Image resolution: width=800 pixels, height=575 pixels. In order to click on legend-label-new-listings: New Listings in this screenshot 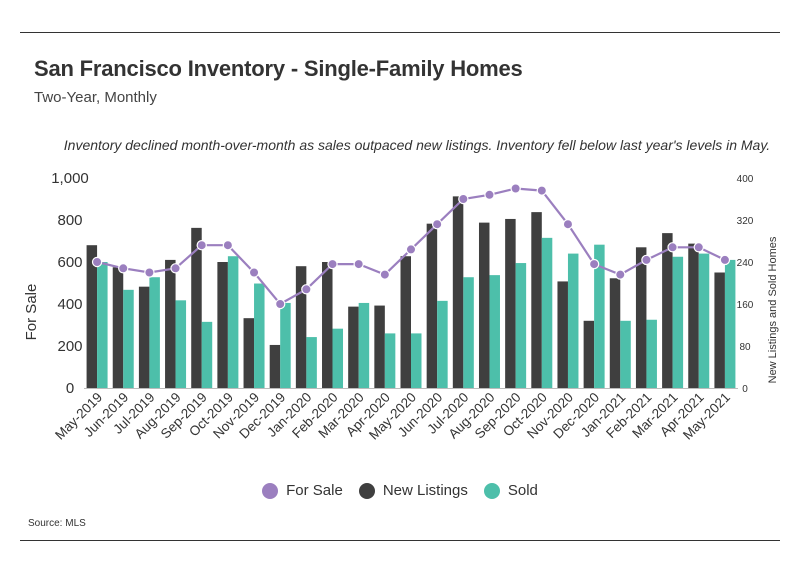, I will do `click(425, 490)`.